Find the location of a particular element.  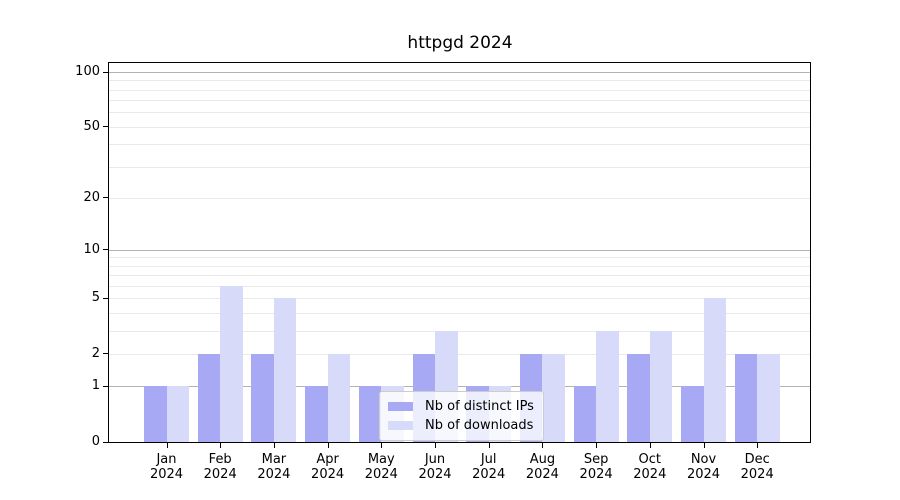

x-tick-label: Dec 2024 is located at coordinates (757, 467).